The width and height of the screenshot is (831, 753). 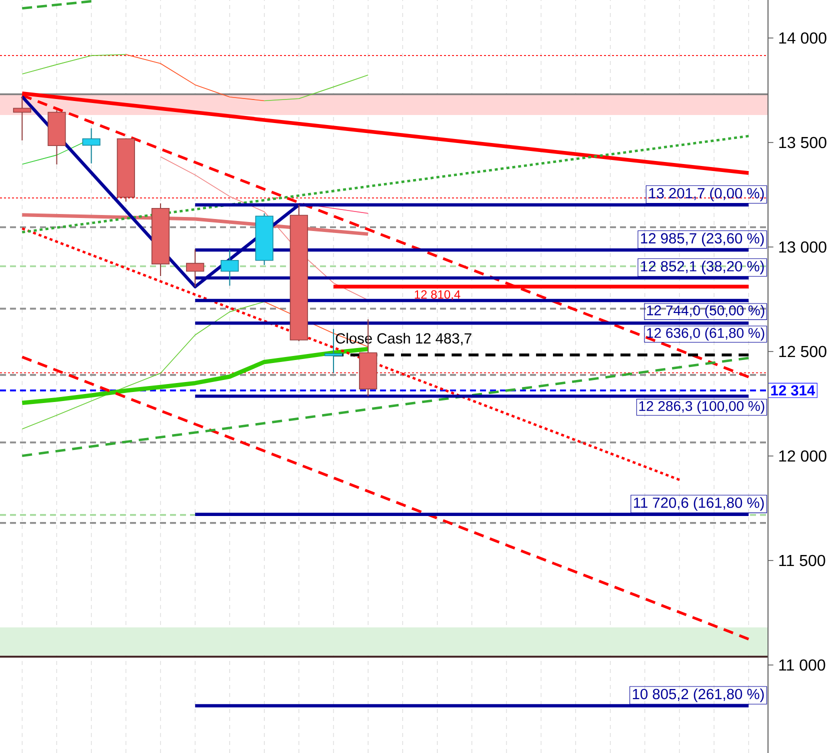 I want to click on y-tick-label: 12 500, so click(x=802, y=352).